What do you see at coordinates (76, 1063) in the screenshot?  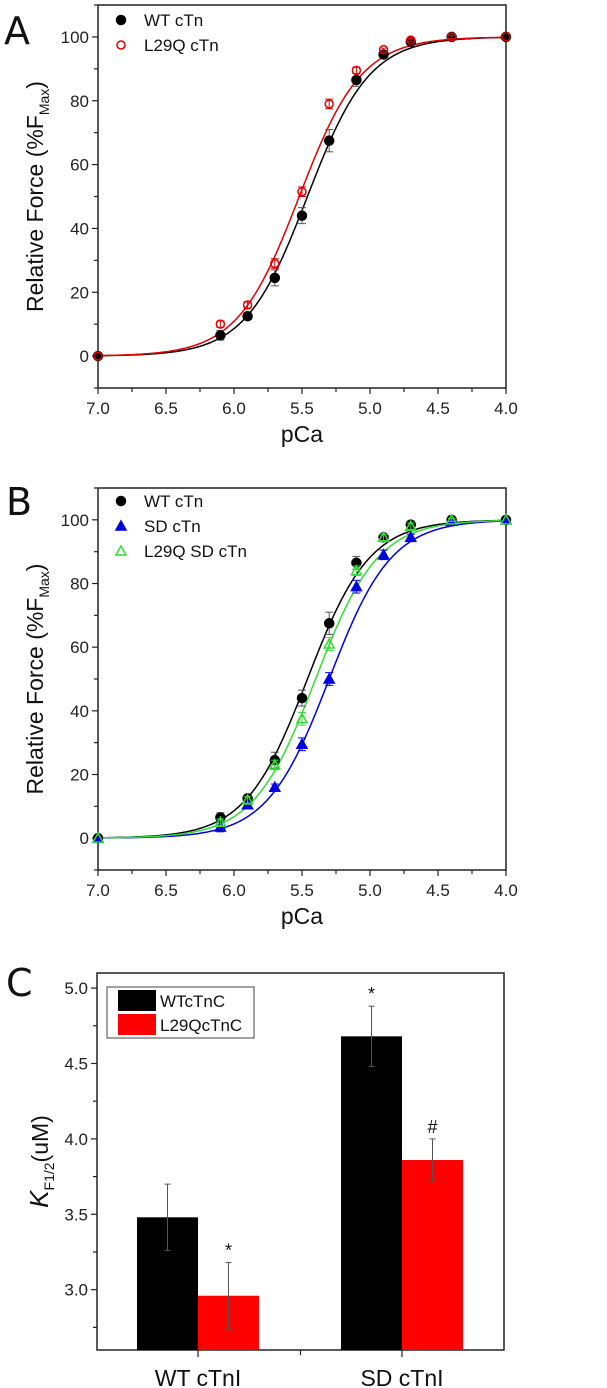 I see `y-tick-label: 4.5` at bounding box center [76, 1063].